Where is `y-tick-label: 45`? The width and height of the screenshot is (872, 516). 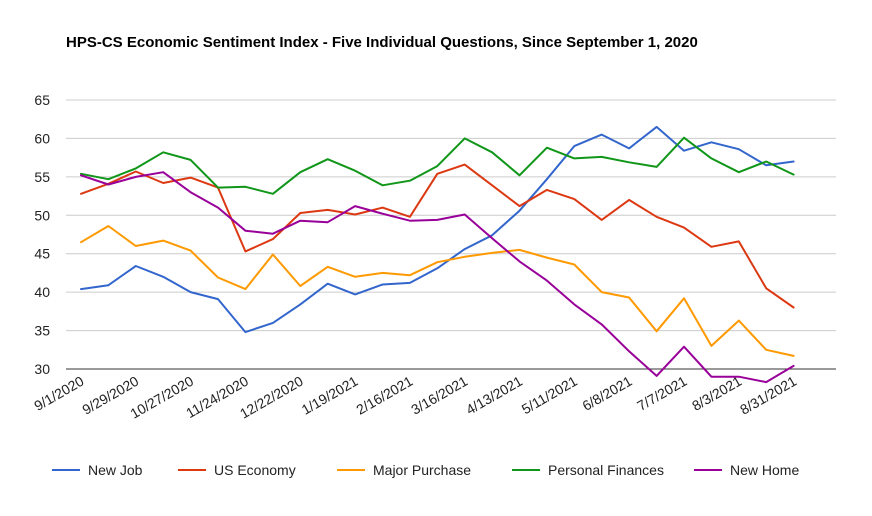
y-tick-label: 45 is located at coordinates (42, 254).